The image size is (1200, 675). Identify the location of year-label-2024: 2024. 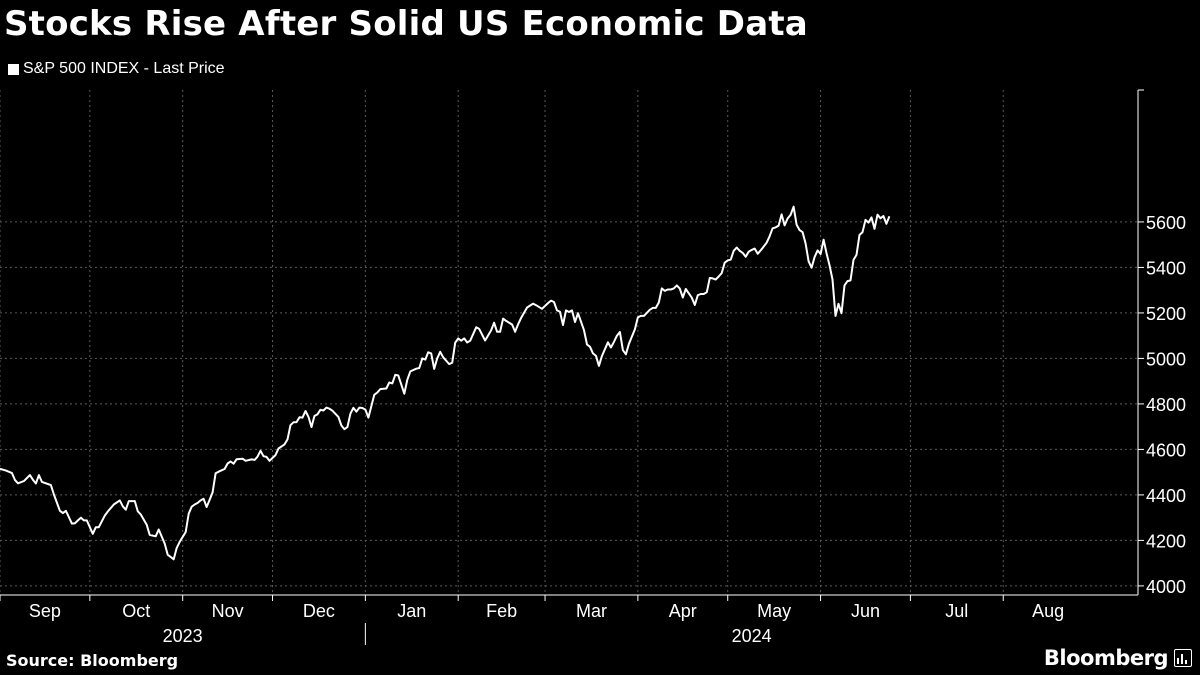
(752, 636).